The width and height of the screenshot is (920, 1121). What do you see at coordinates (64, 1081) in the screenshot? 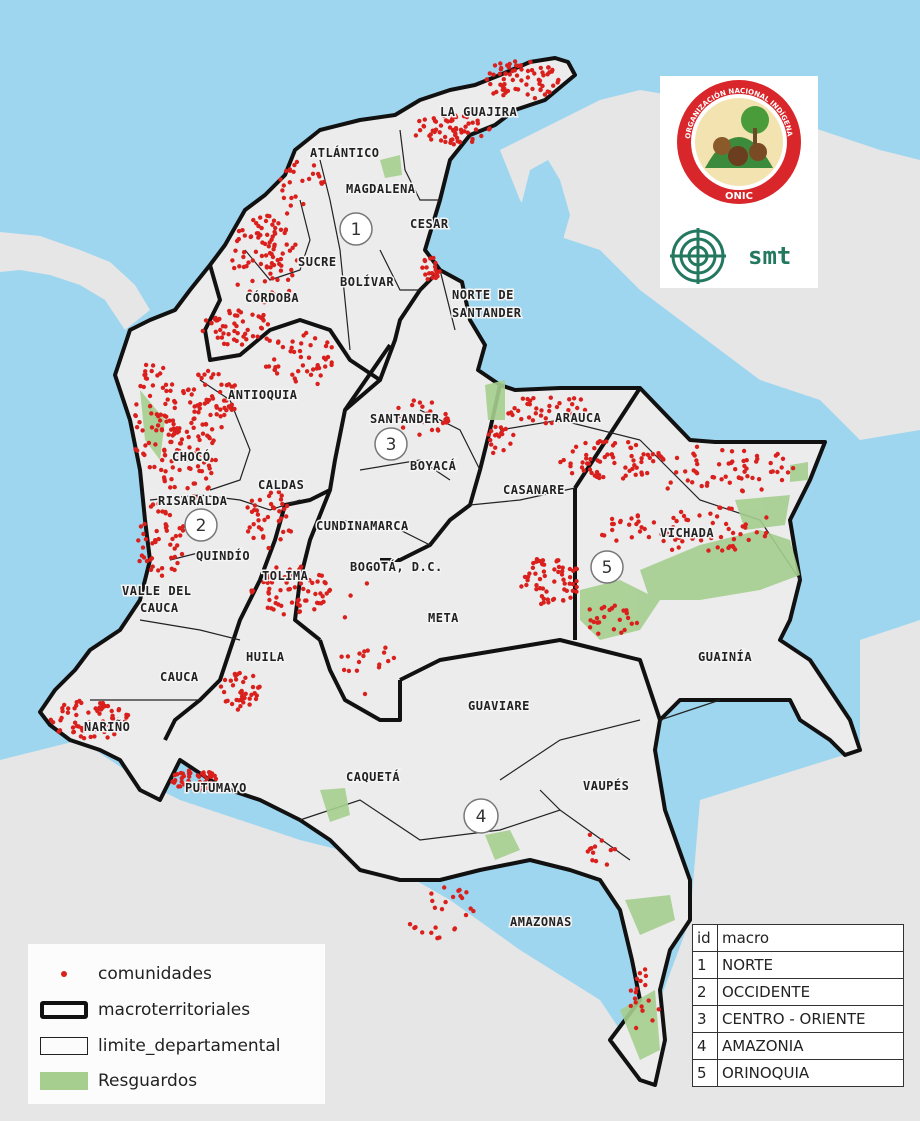
I see `green-fill-icon` at bounding box center [64, 1081].